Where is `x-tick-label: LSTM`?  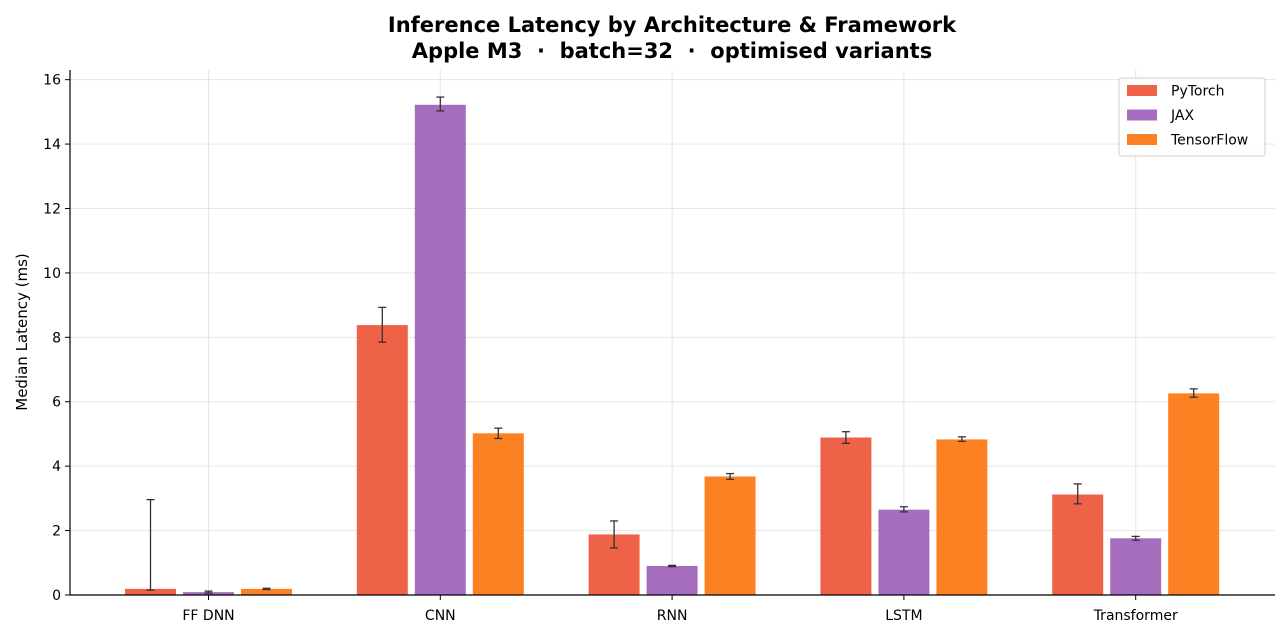
x-tick-label: LSTM is located at coordinates (903, 616).